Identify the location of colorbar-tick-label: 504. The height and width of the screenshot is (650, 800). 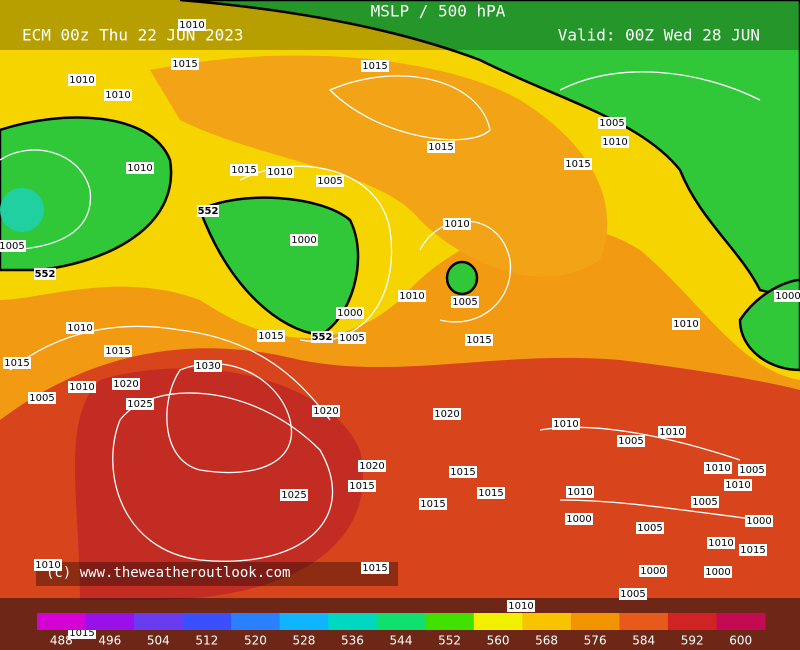
(158, 641).